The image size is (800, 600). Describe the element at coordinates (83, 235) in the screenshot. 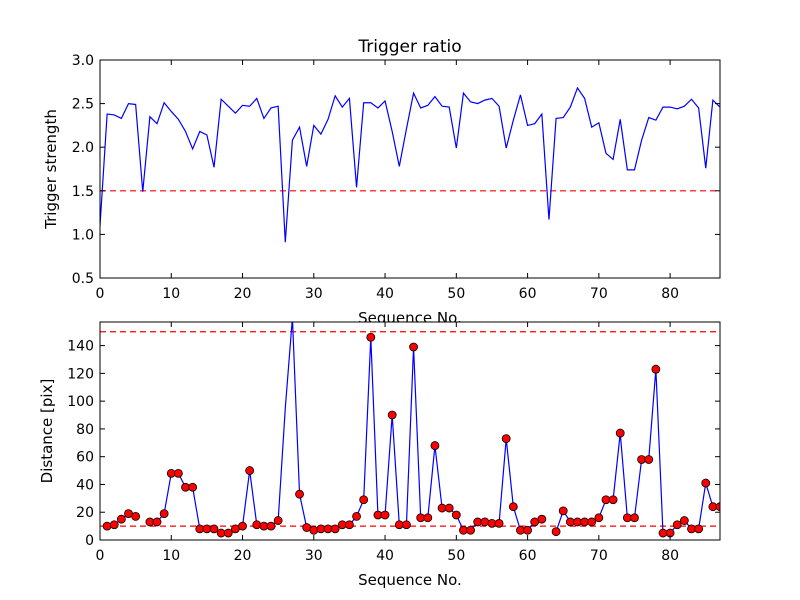

I see `top-y-tick-label: 1.0` at that location.